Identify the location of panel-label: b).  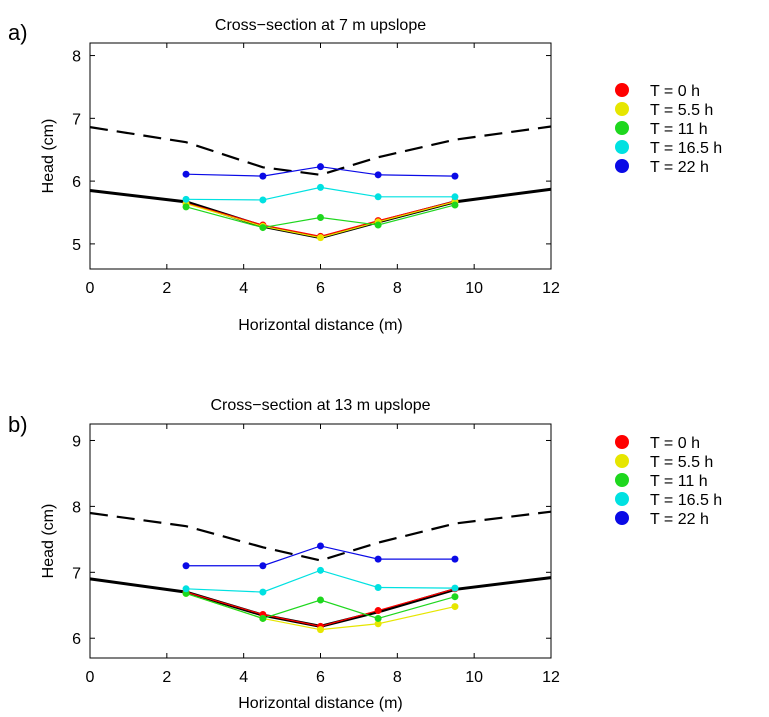
(18, 424).